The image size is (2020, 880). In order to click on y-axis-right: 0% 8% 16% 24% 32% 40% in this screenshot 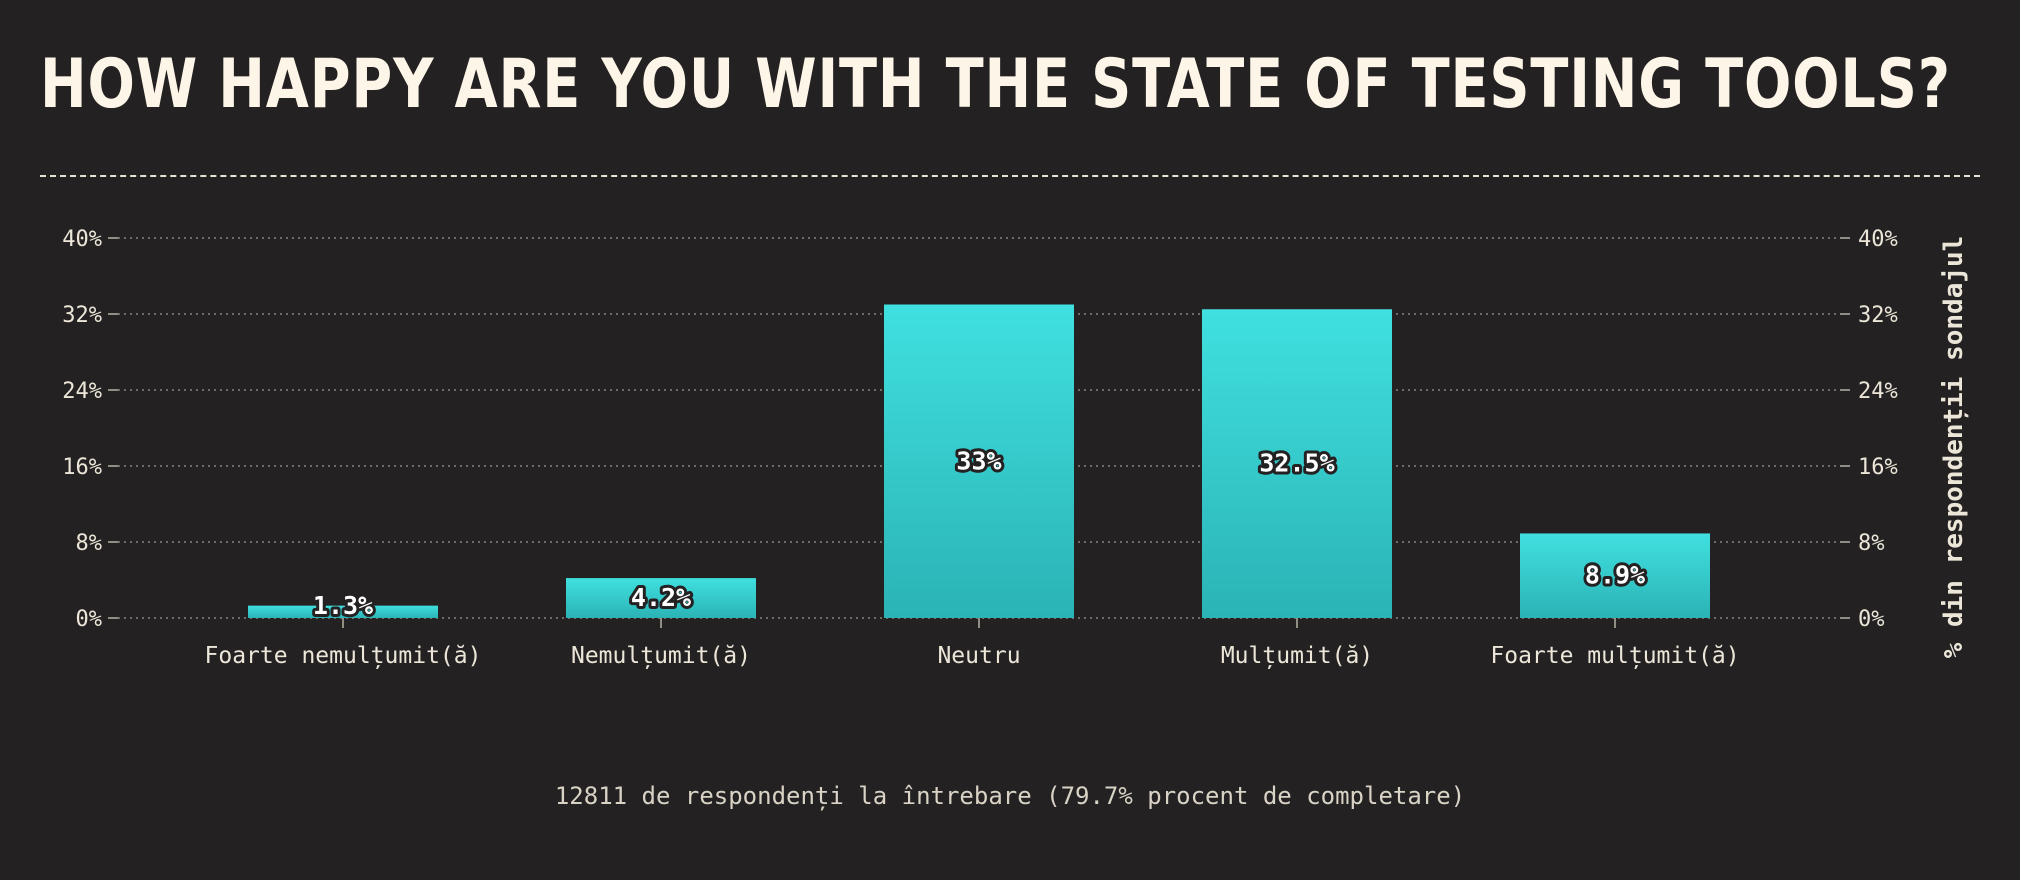, I will do `click(1869, 429)`.